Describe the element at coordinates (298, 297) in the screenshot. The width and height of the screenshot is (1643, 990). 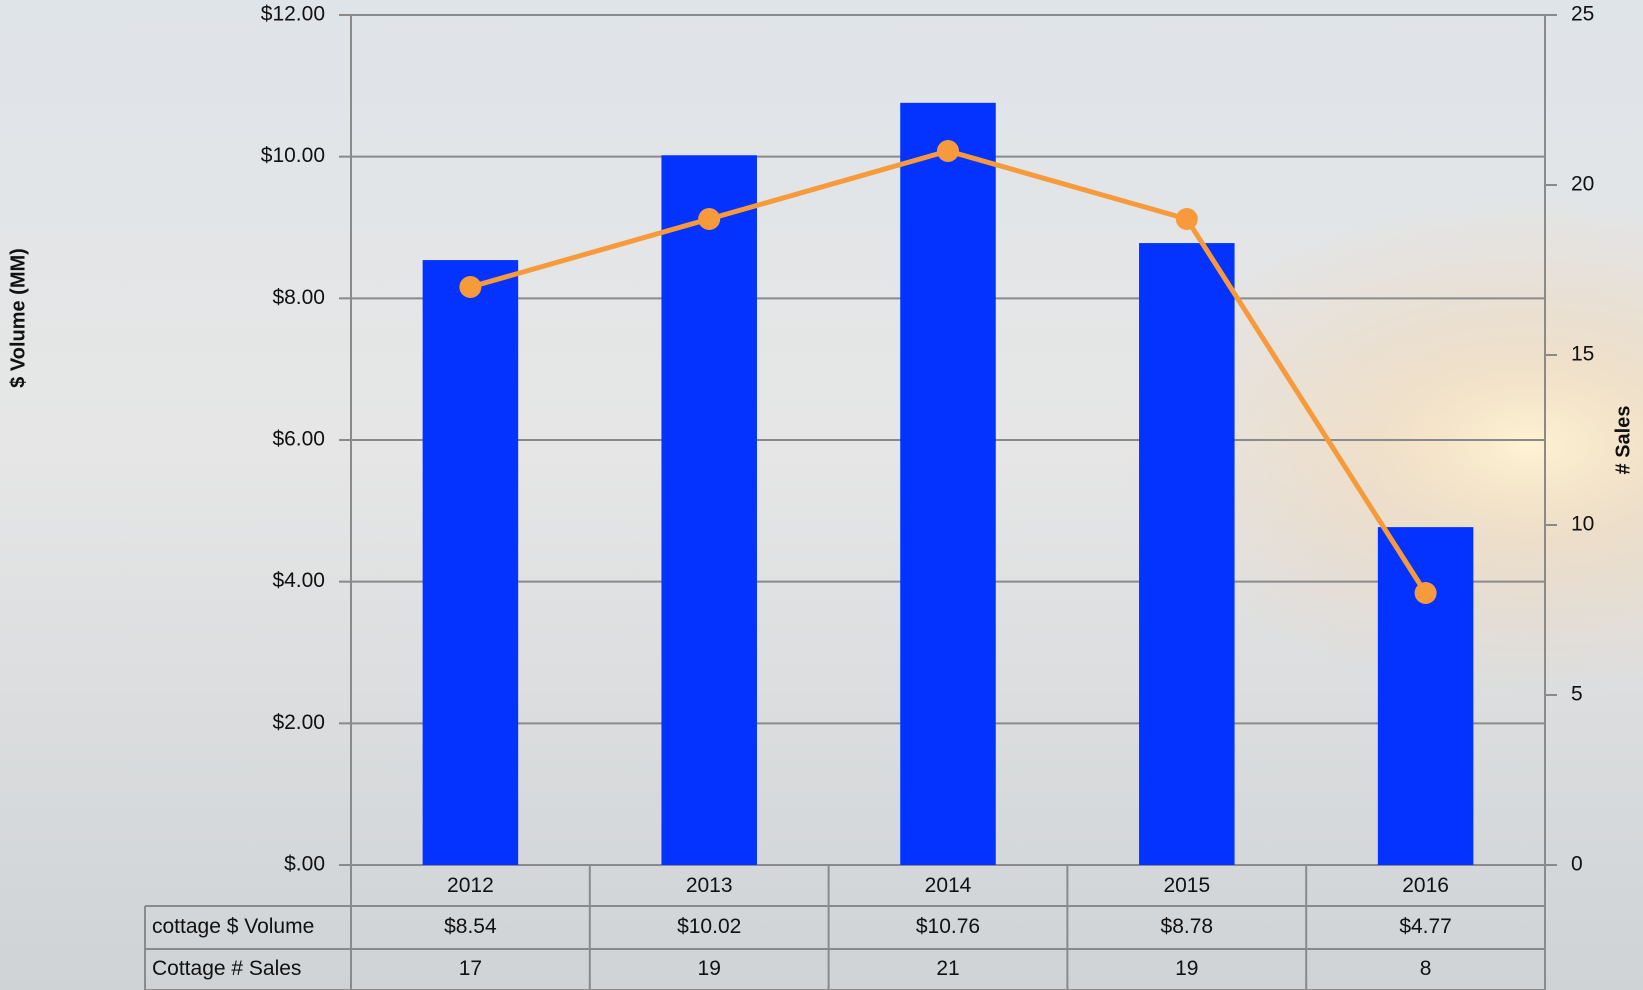
I see `y-tick-label: $8.00` at that location.